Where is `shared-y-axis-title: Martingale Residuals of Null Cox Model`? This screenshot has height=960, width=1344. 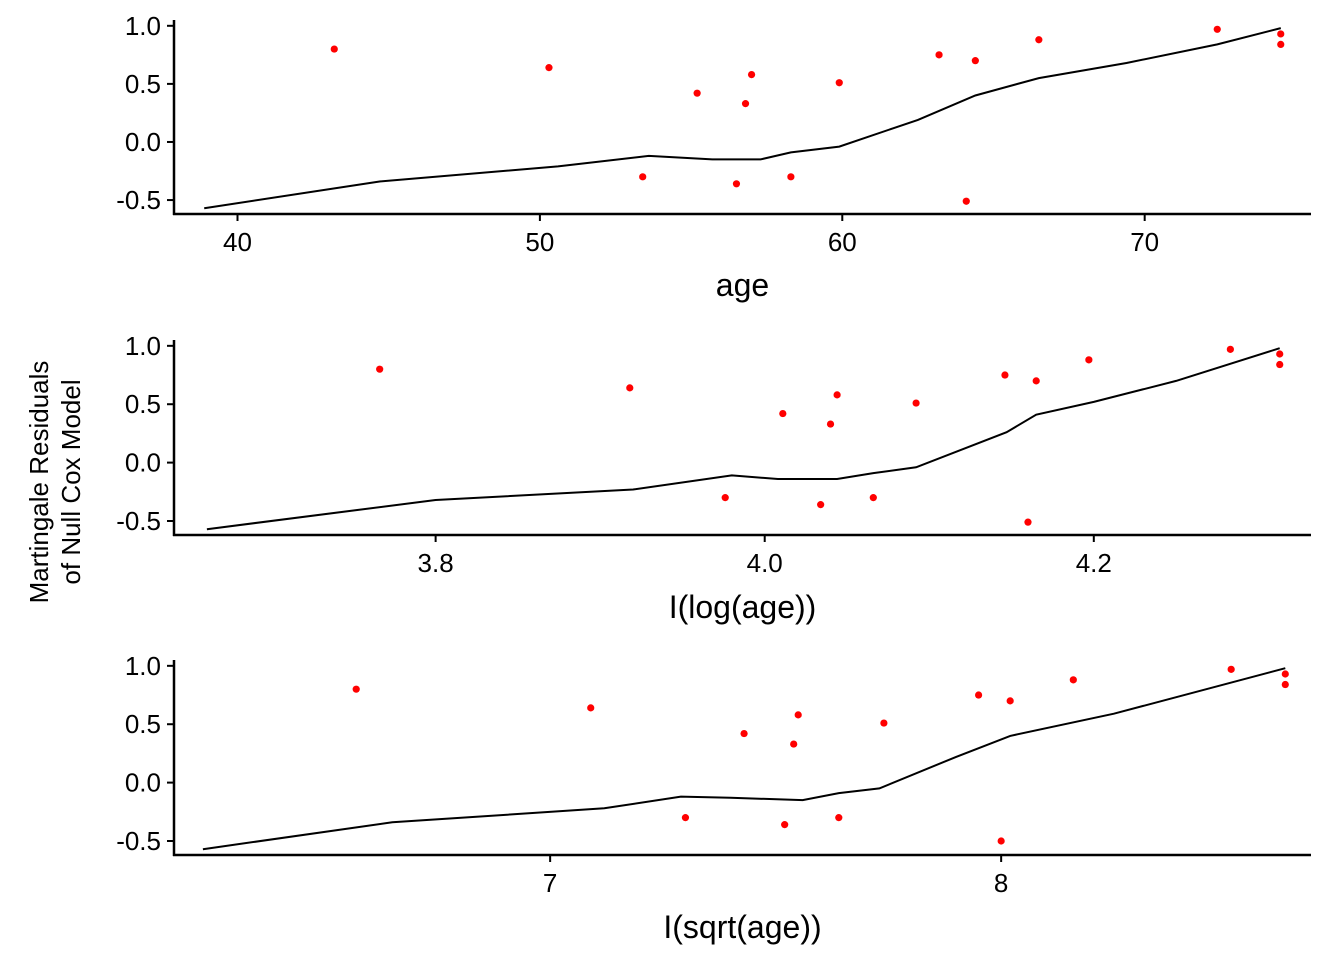 shared-y-axis-title: Martingale Residuals of Null Cox Model is located at coordinates (55, 482).